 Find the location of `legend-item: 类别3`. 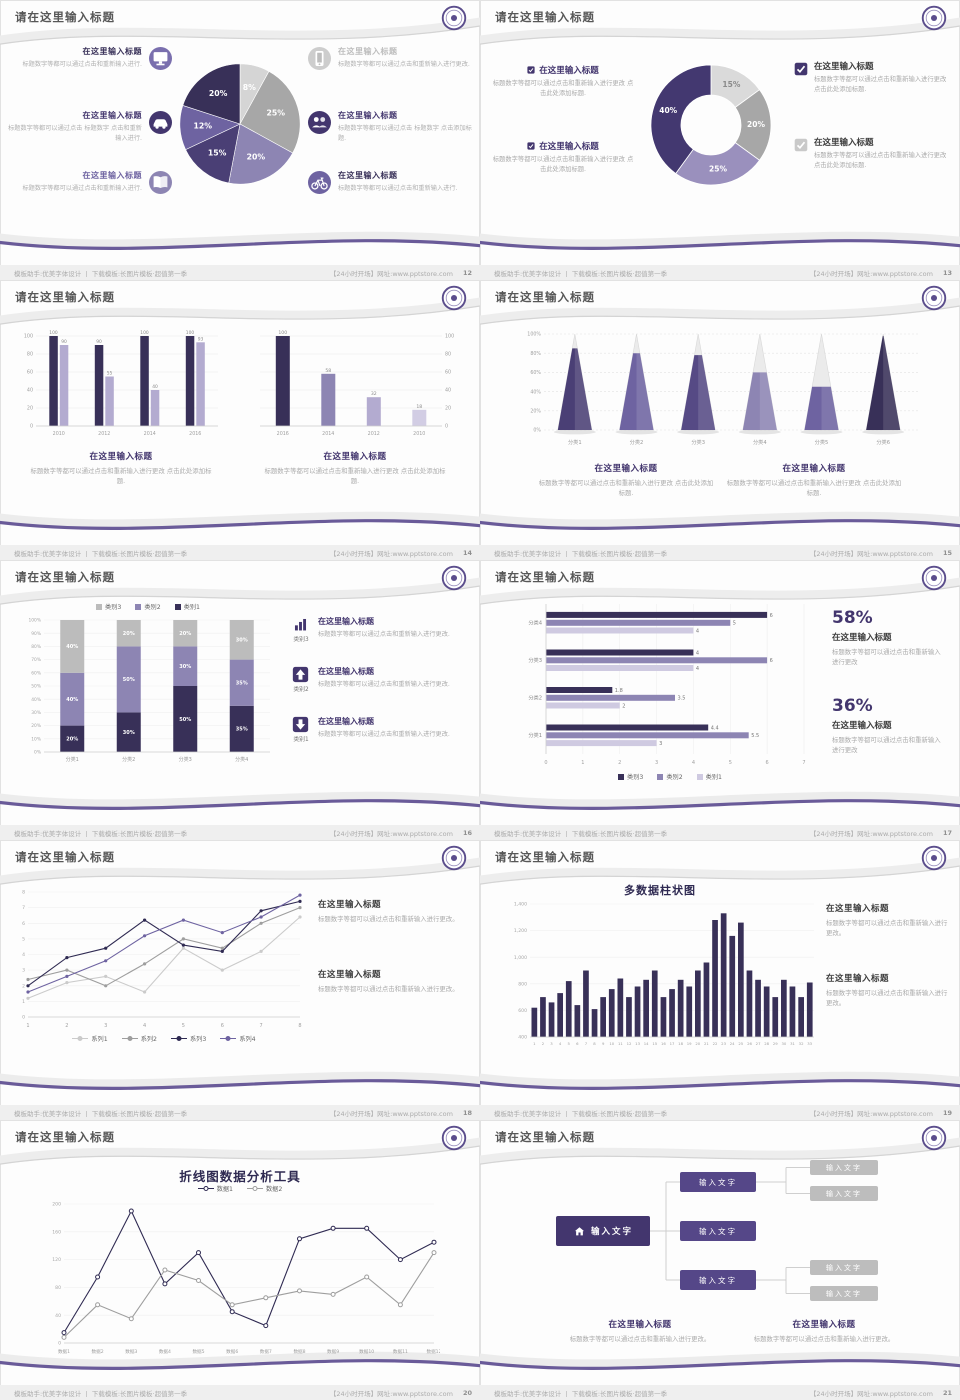

legend-item: 类别3 is located at coordinates (630, 776).